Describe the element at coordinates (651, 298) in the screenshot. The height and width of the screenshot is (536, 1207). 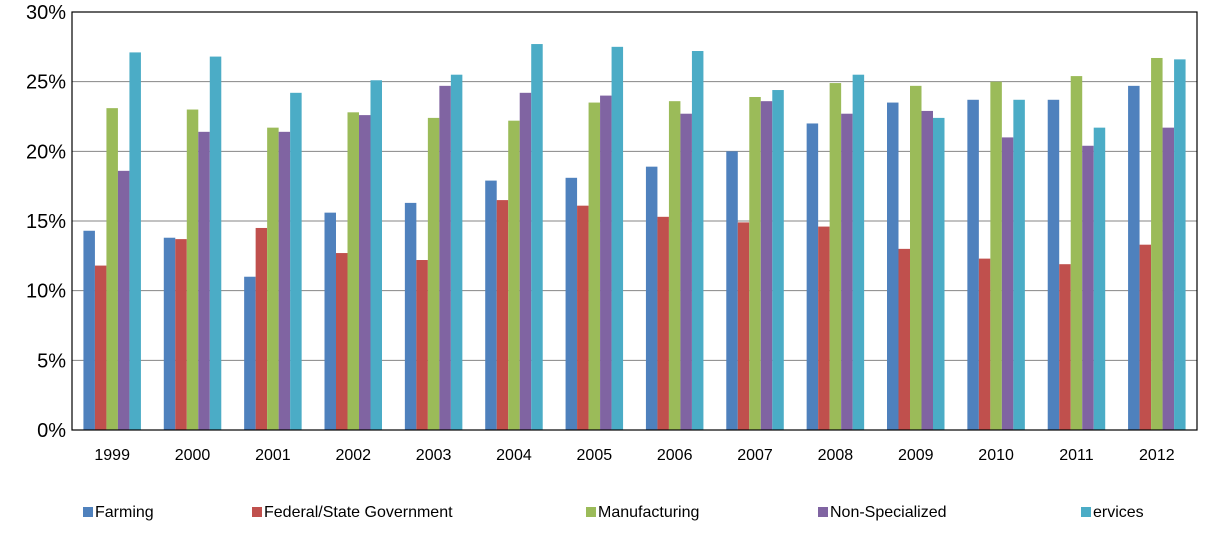
I see `bar-farming-2006` at that location.